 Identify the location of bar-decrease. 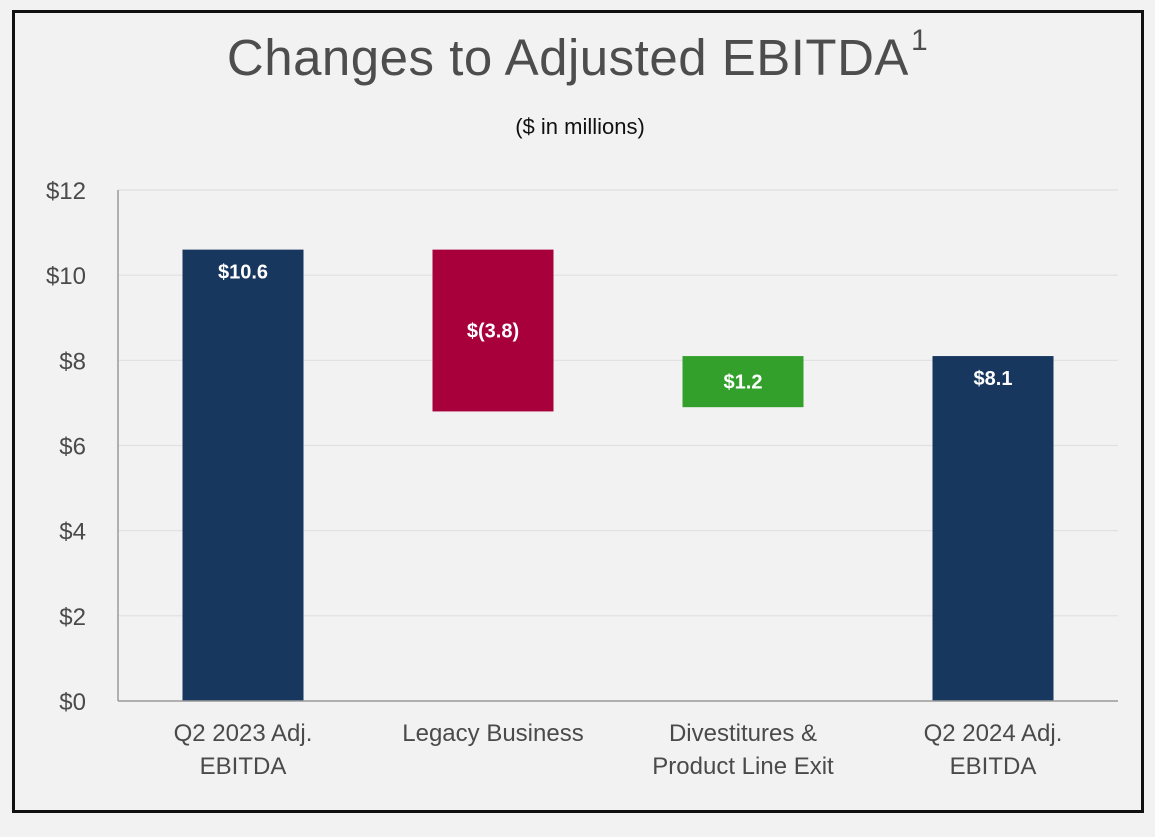
(493, 330).